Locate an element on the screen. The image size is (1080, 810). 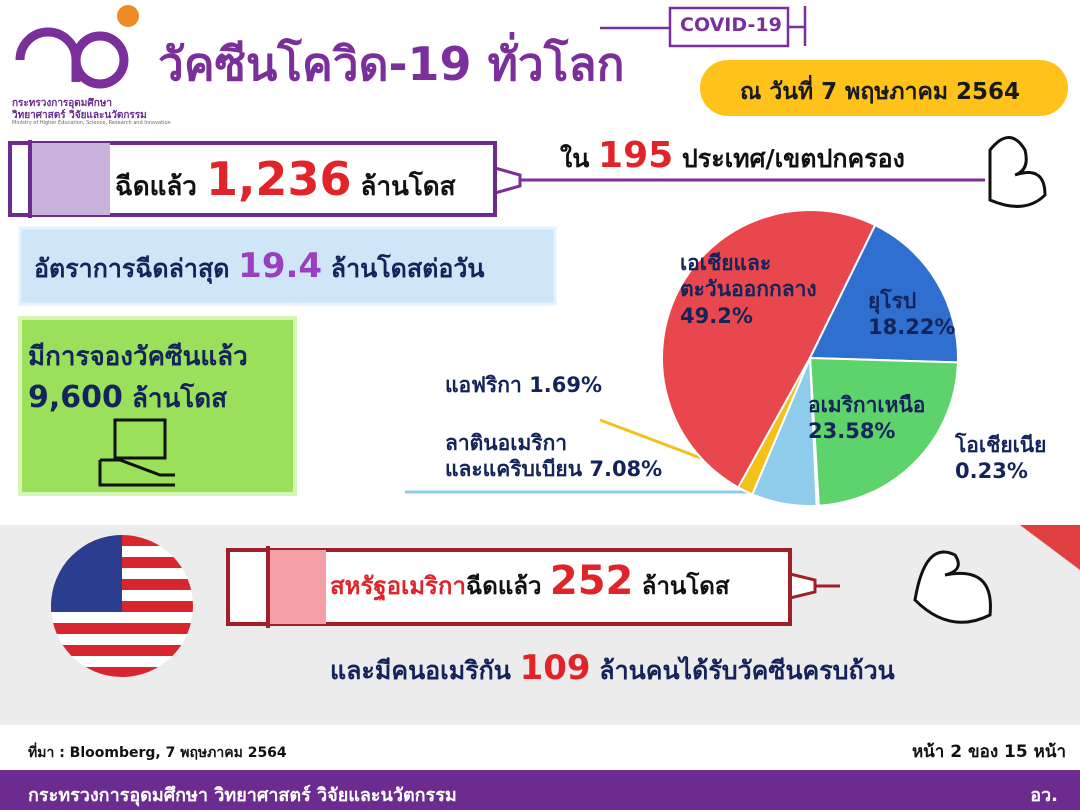
label-text: โอเชียเนีย is located at coordinates (1001, 445).